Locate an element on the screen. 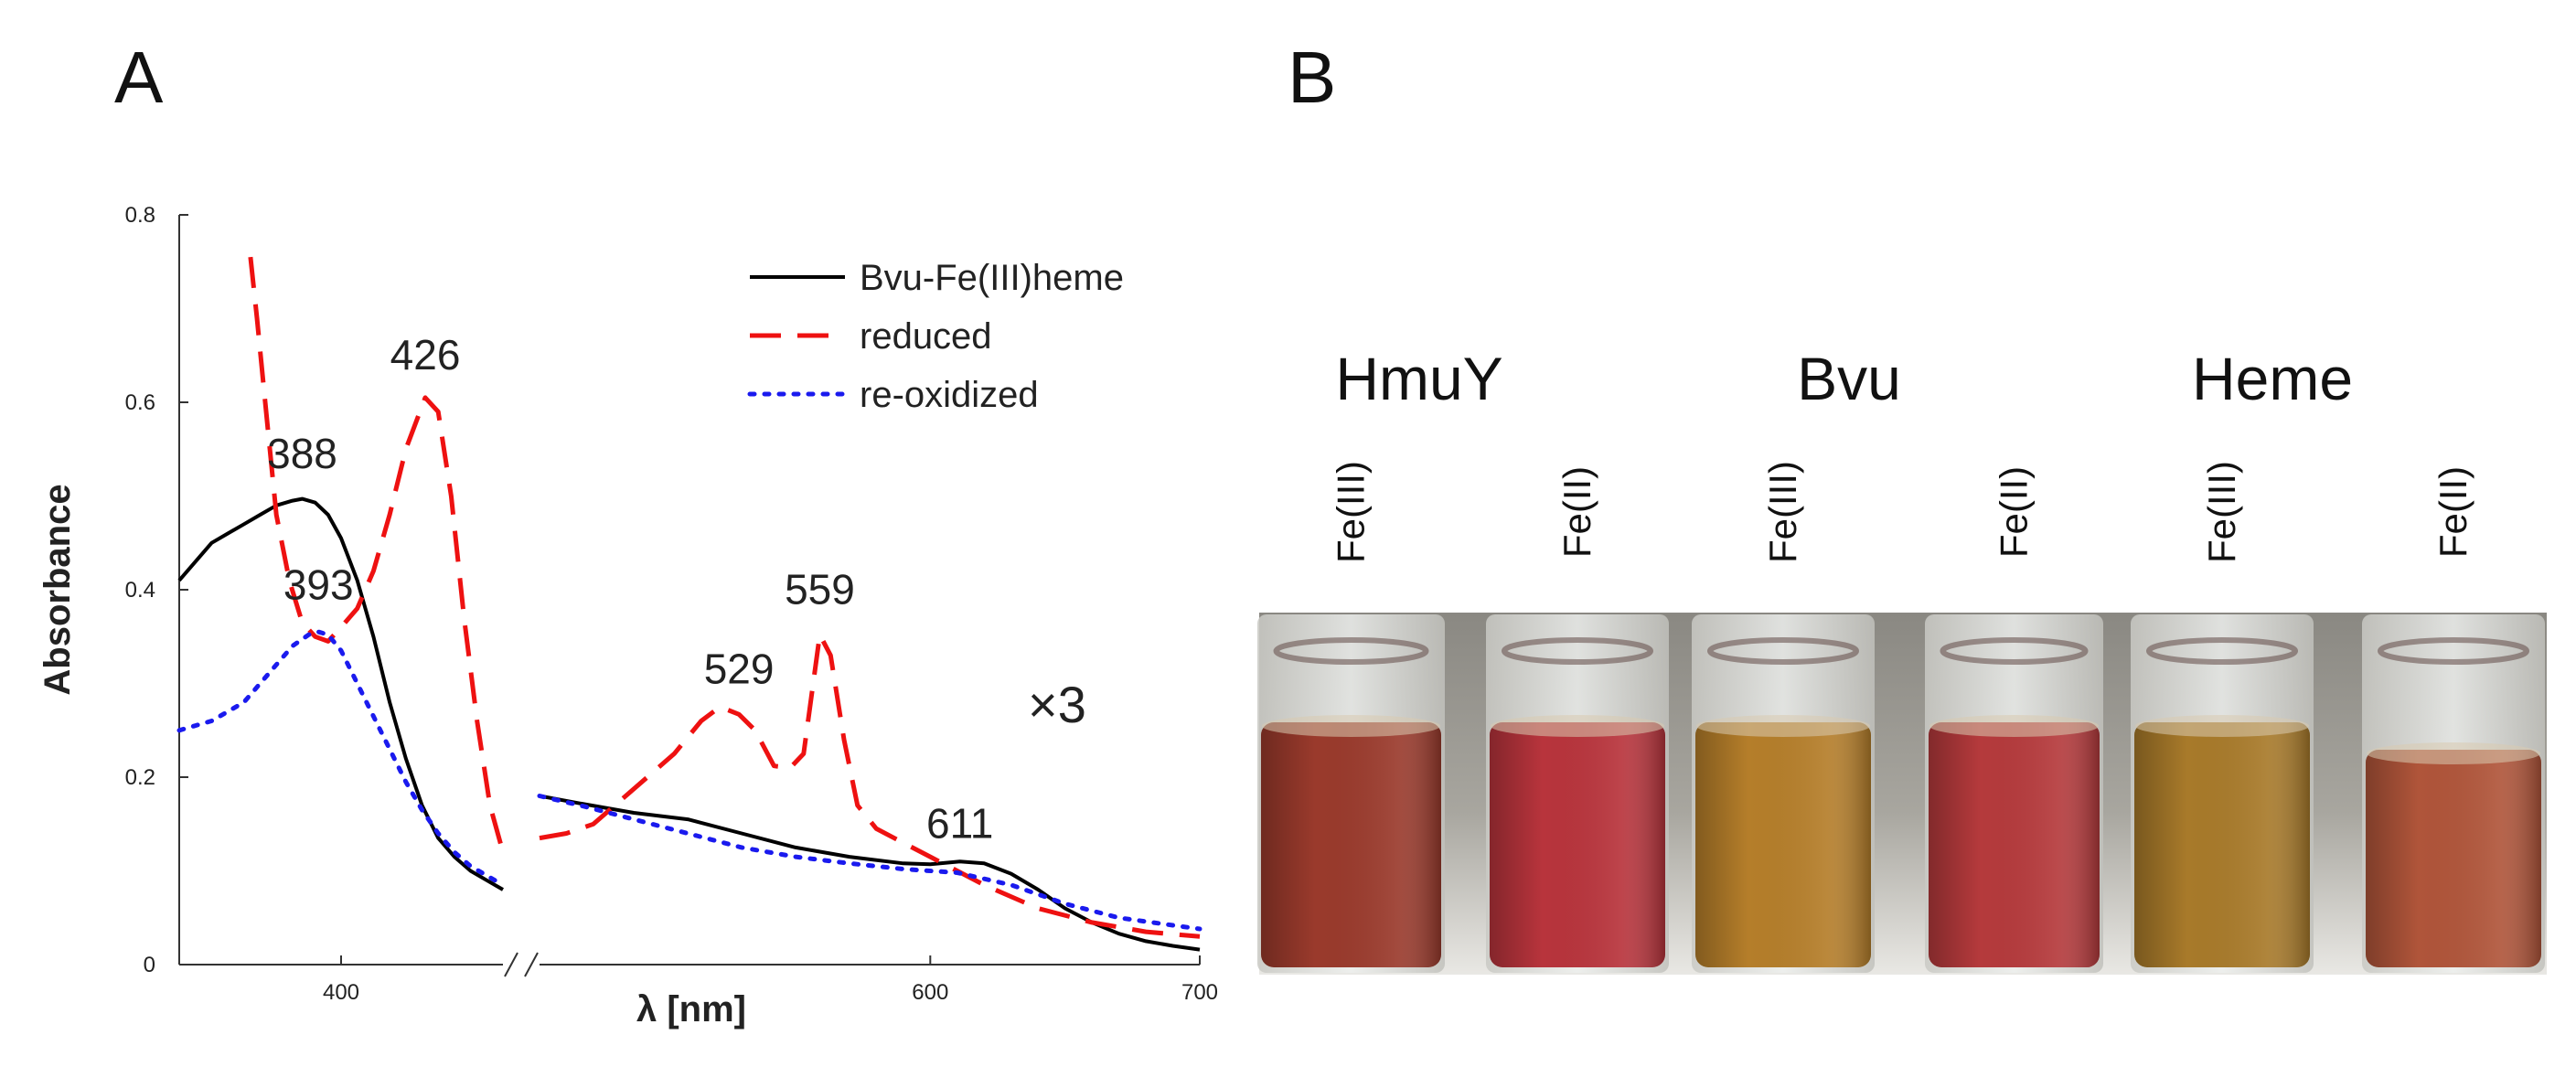 This screenshot has height=1067, width=2576. group-label-heme: Heme is located at coordinates (2272, 378).